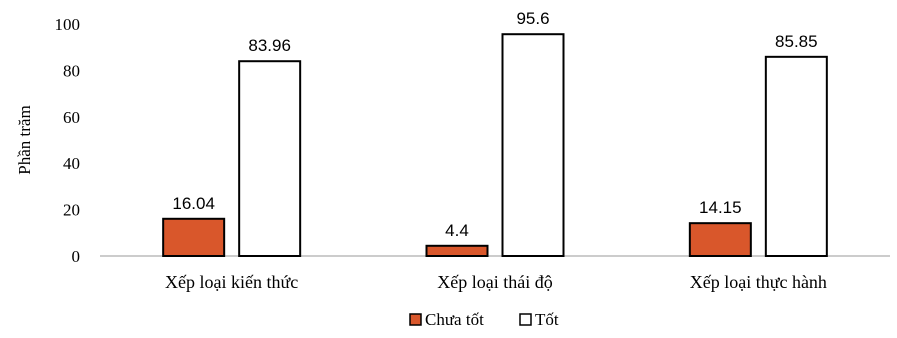 This screenshot has width=897, height=338. I want to click on y-tick-label: 80, so click(71, 70).